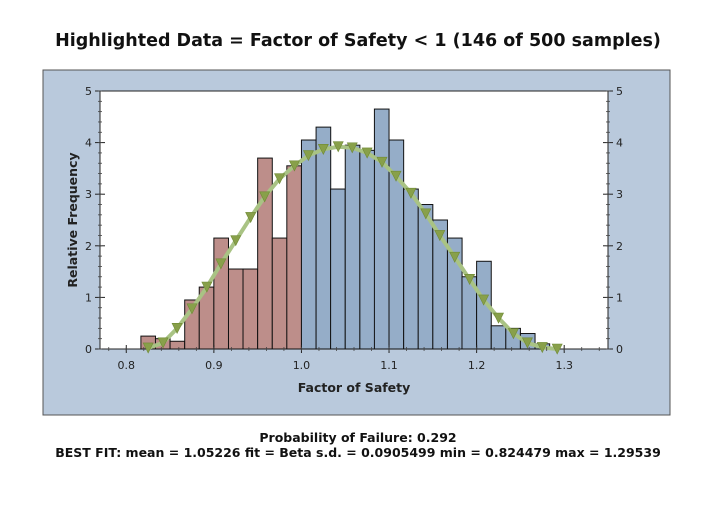 This screenshot has width=716, height=514. I want to click on y-tick-label-left: 5, so click(88, 91).